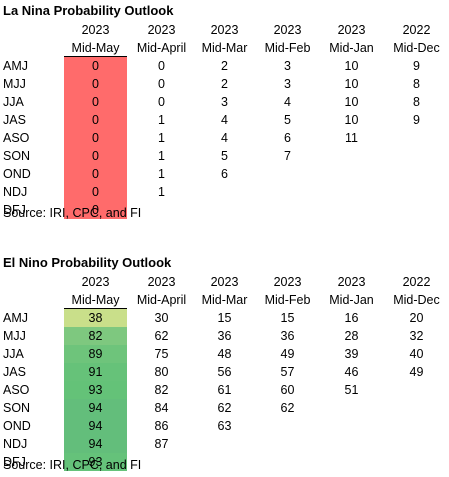  I want to click on el-nino-col-mid-april: Mid-April, so click(161, 300).